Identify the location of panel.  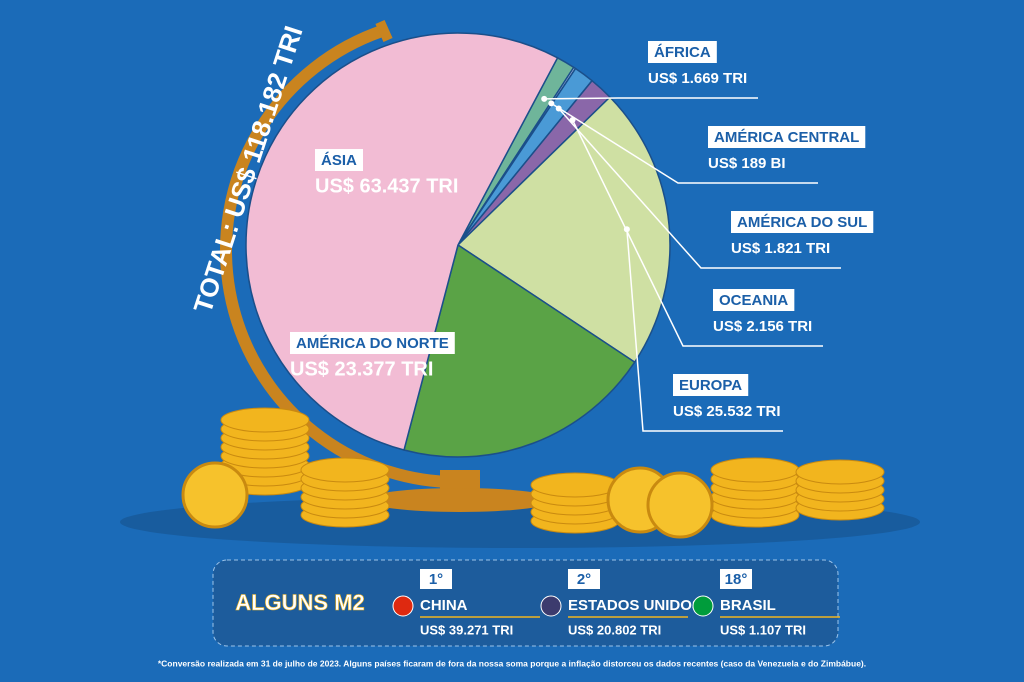
(525, 603).